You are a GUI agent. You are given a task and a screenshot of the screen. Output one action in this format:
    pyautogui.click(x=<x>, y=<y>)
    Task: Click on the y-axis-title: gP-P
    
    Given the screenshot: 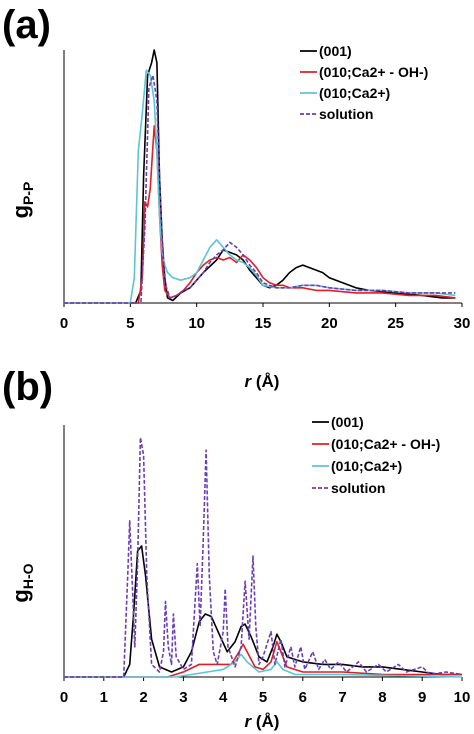 What is the action you would take?
    pyautogui.click(x=22, y=200)
    